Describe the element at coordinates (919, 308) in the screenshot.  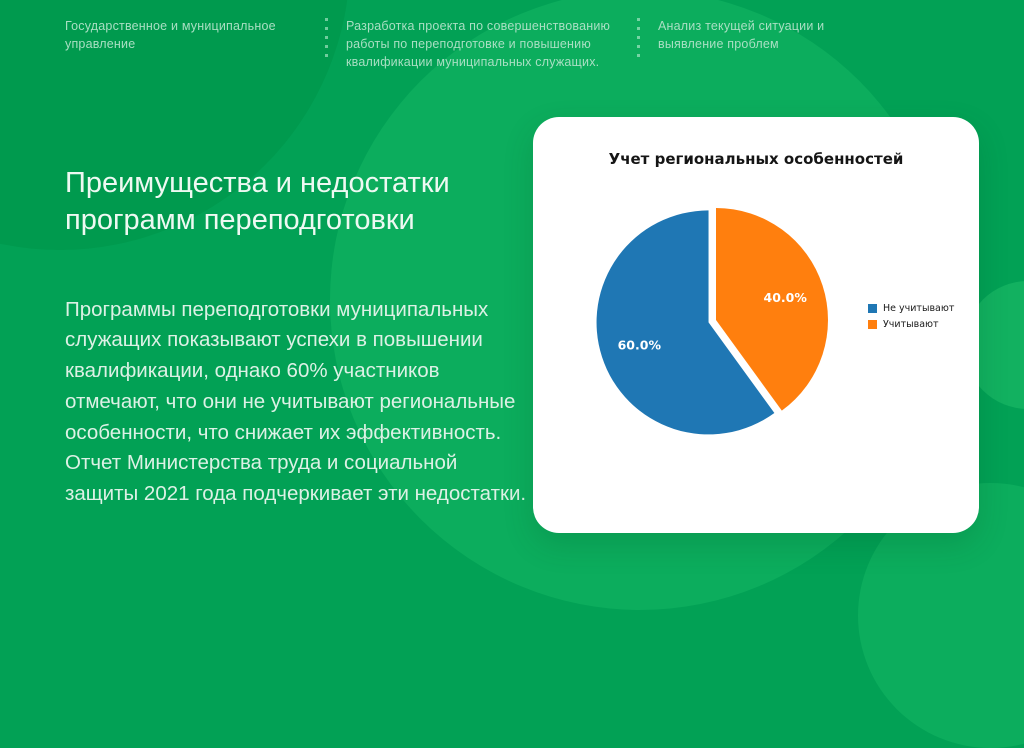
I see `legend-label: Не учитывают` at that location.